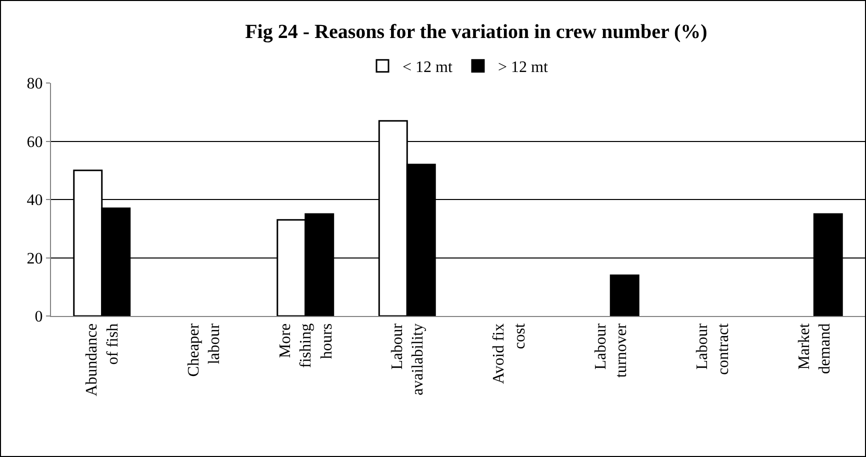  What do you see at coordinates (34, 201) in the screenshot?
I see `y-tick-label: 40` at bounding box center [34, 201].